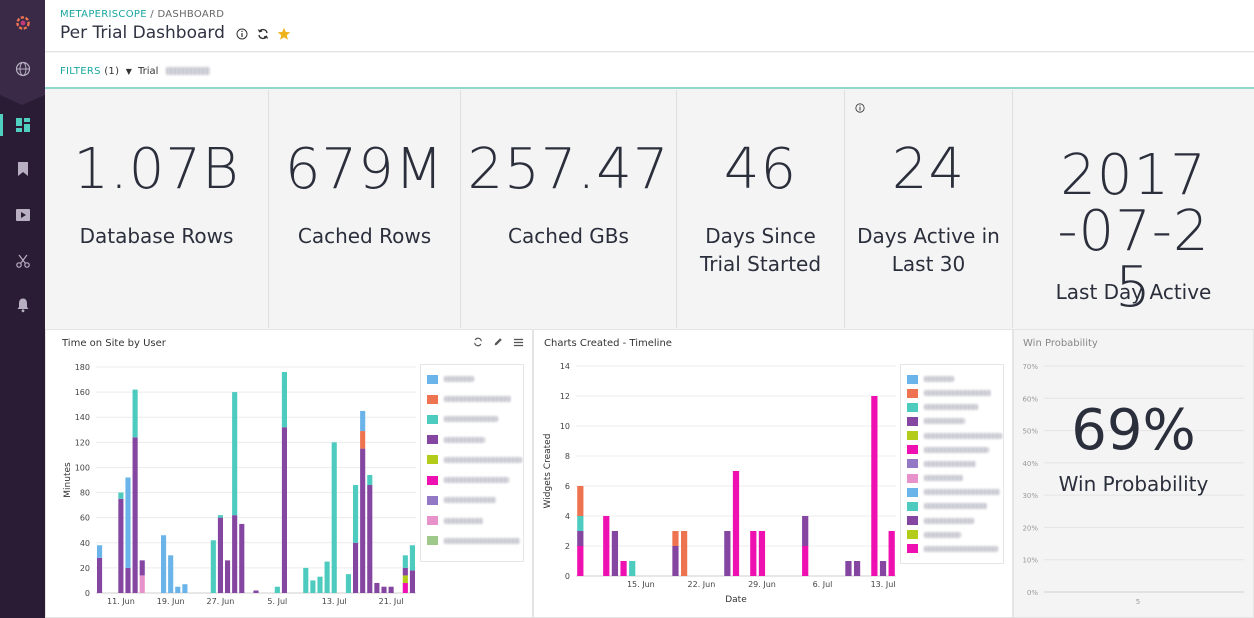  Describe the element at coordinates (22, 22) in the screenshot. I see `periscope-logo` at that location.